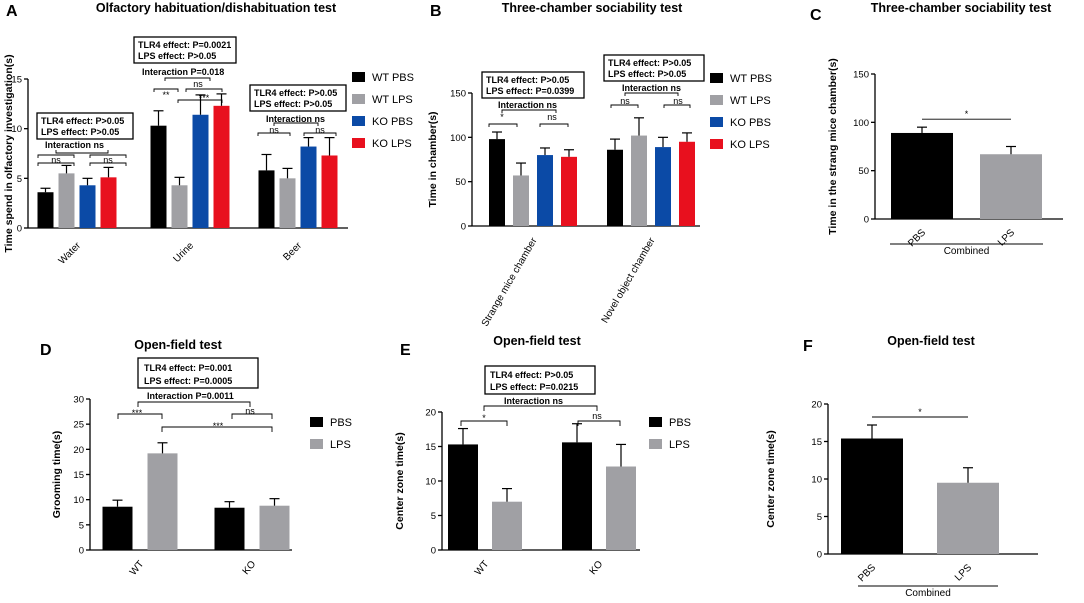 This screenshot has height=603, width=1084. I want to click on legend-label: LPS, so click(679, 445).